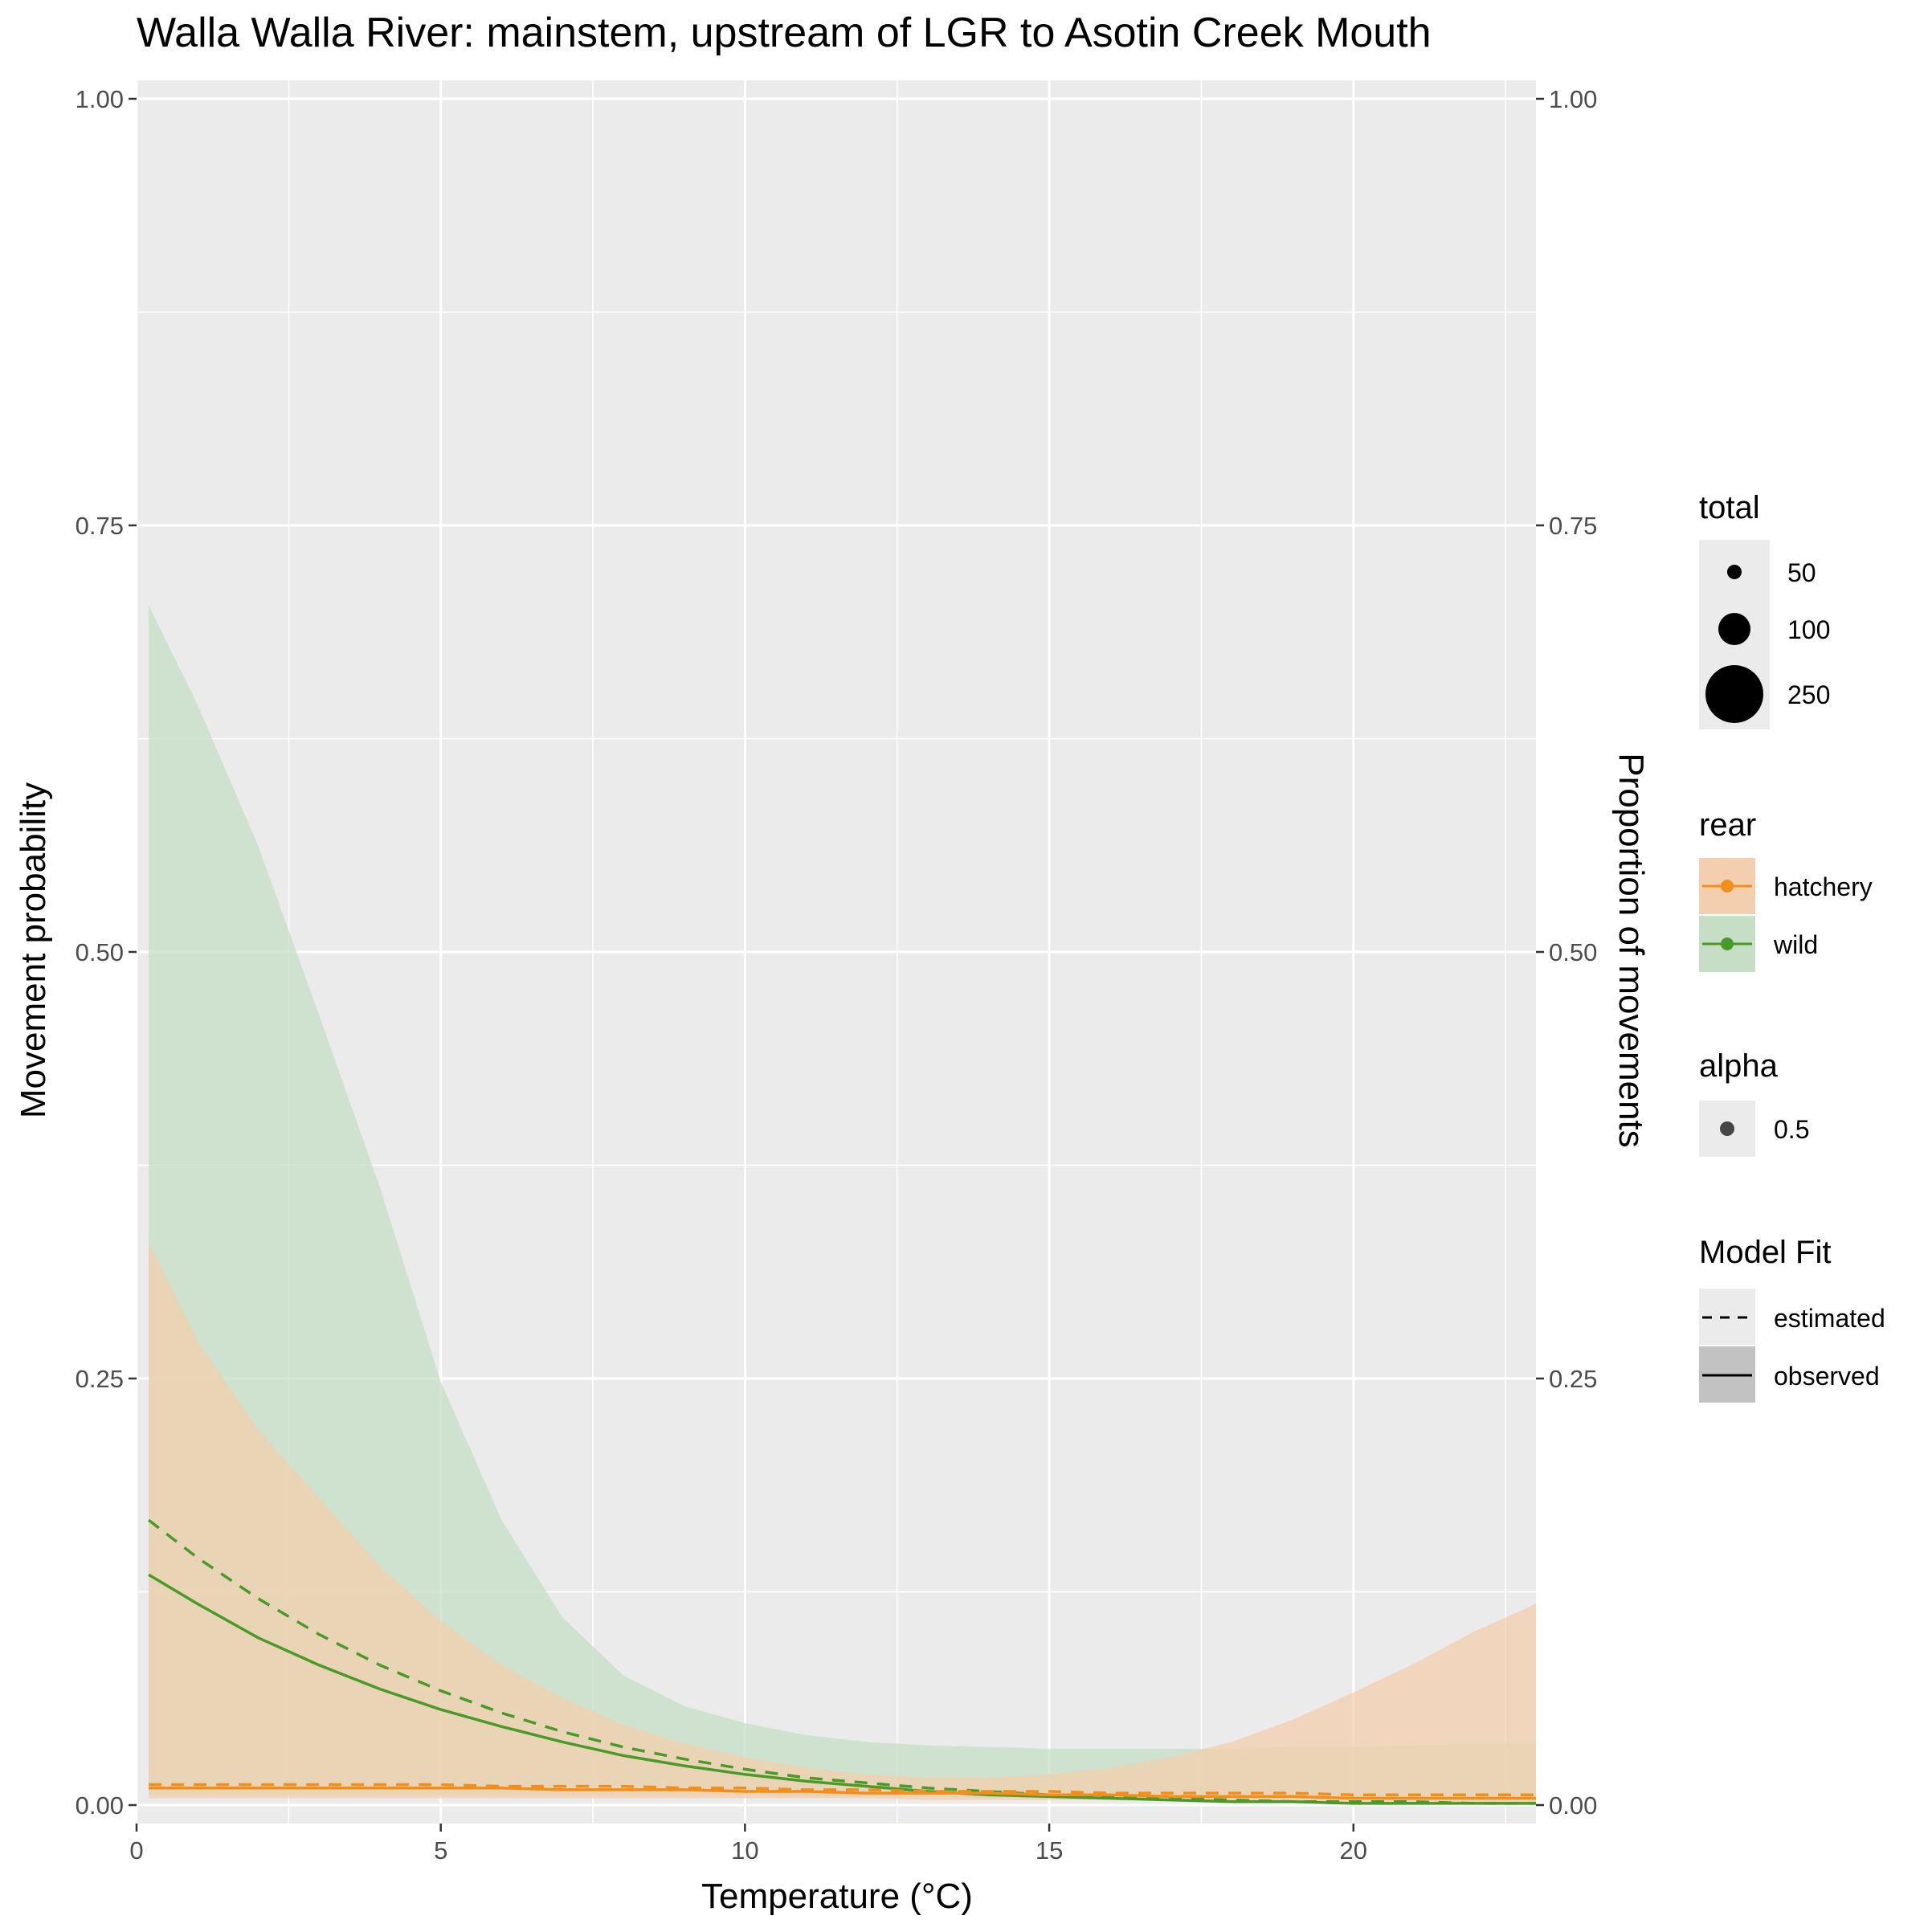 This screenshot has height=1932, width=1928. I want to click on series-lines, so click(842, 1662).